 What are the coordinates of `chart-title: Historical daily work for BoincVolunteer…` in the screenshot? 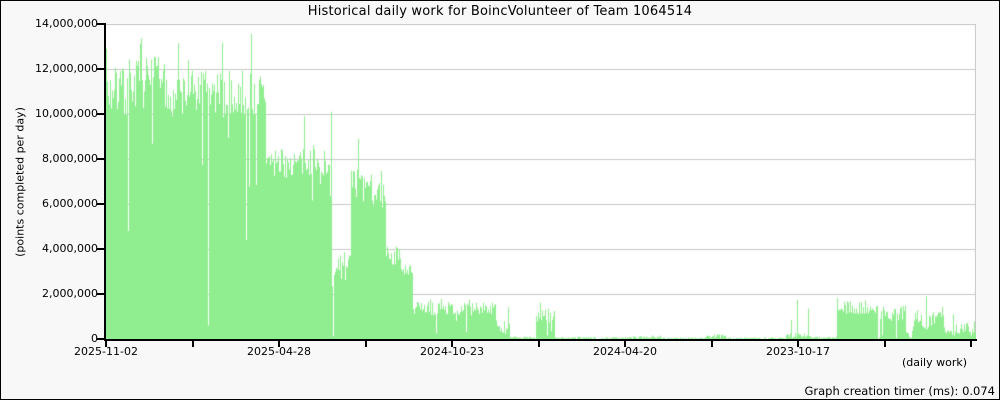 It's located at (500, 11).